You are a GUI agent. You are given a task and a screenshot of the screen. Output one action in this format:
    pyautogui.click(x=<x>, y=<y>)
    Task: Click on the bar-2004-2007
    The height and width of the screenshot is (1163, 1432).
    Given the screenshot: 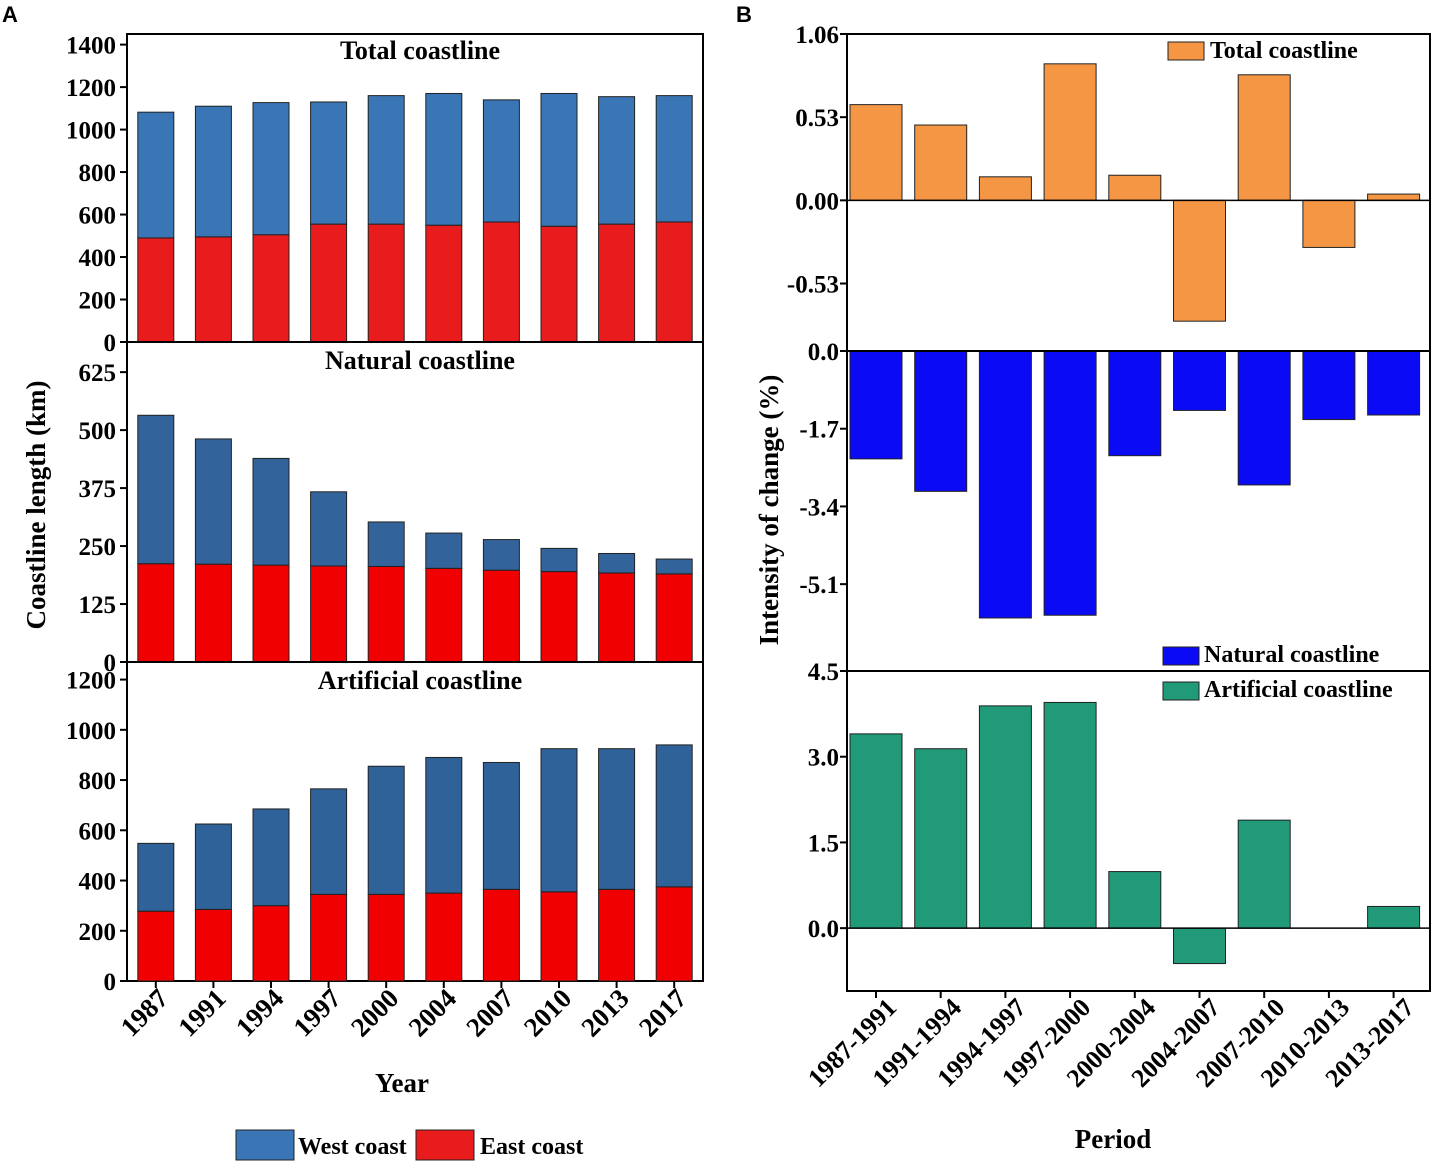 What is the action you would take?
    pyautogui.click(x=1199, y=260)
    